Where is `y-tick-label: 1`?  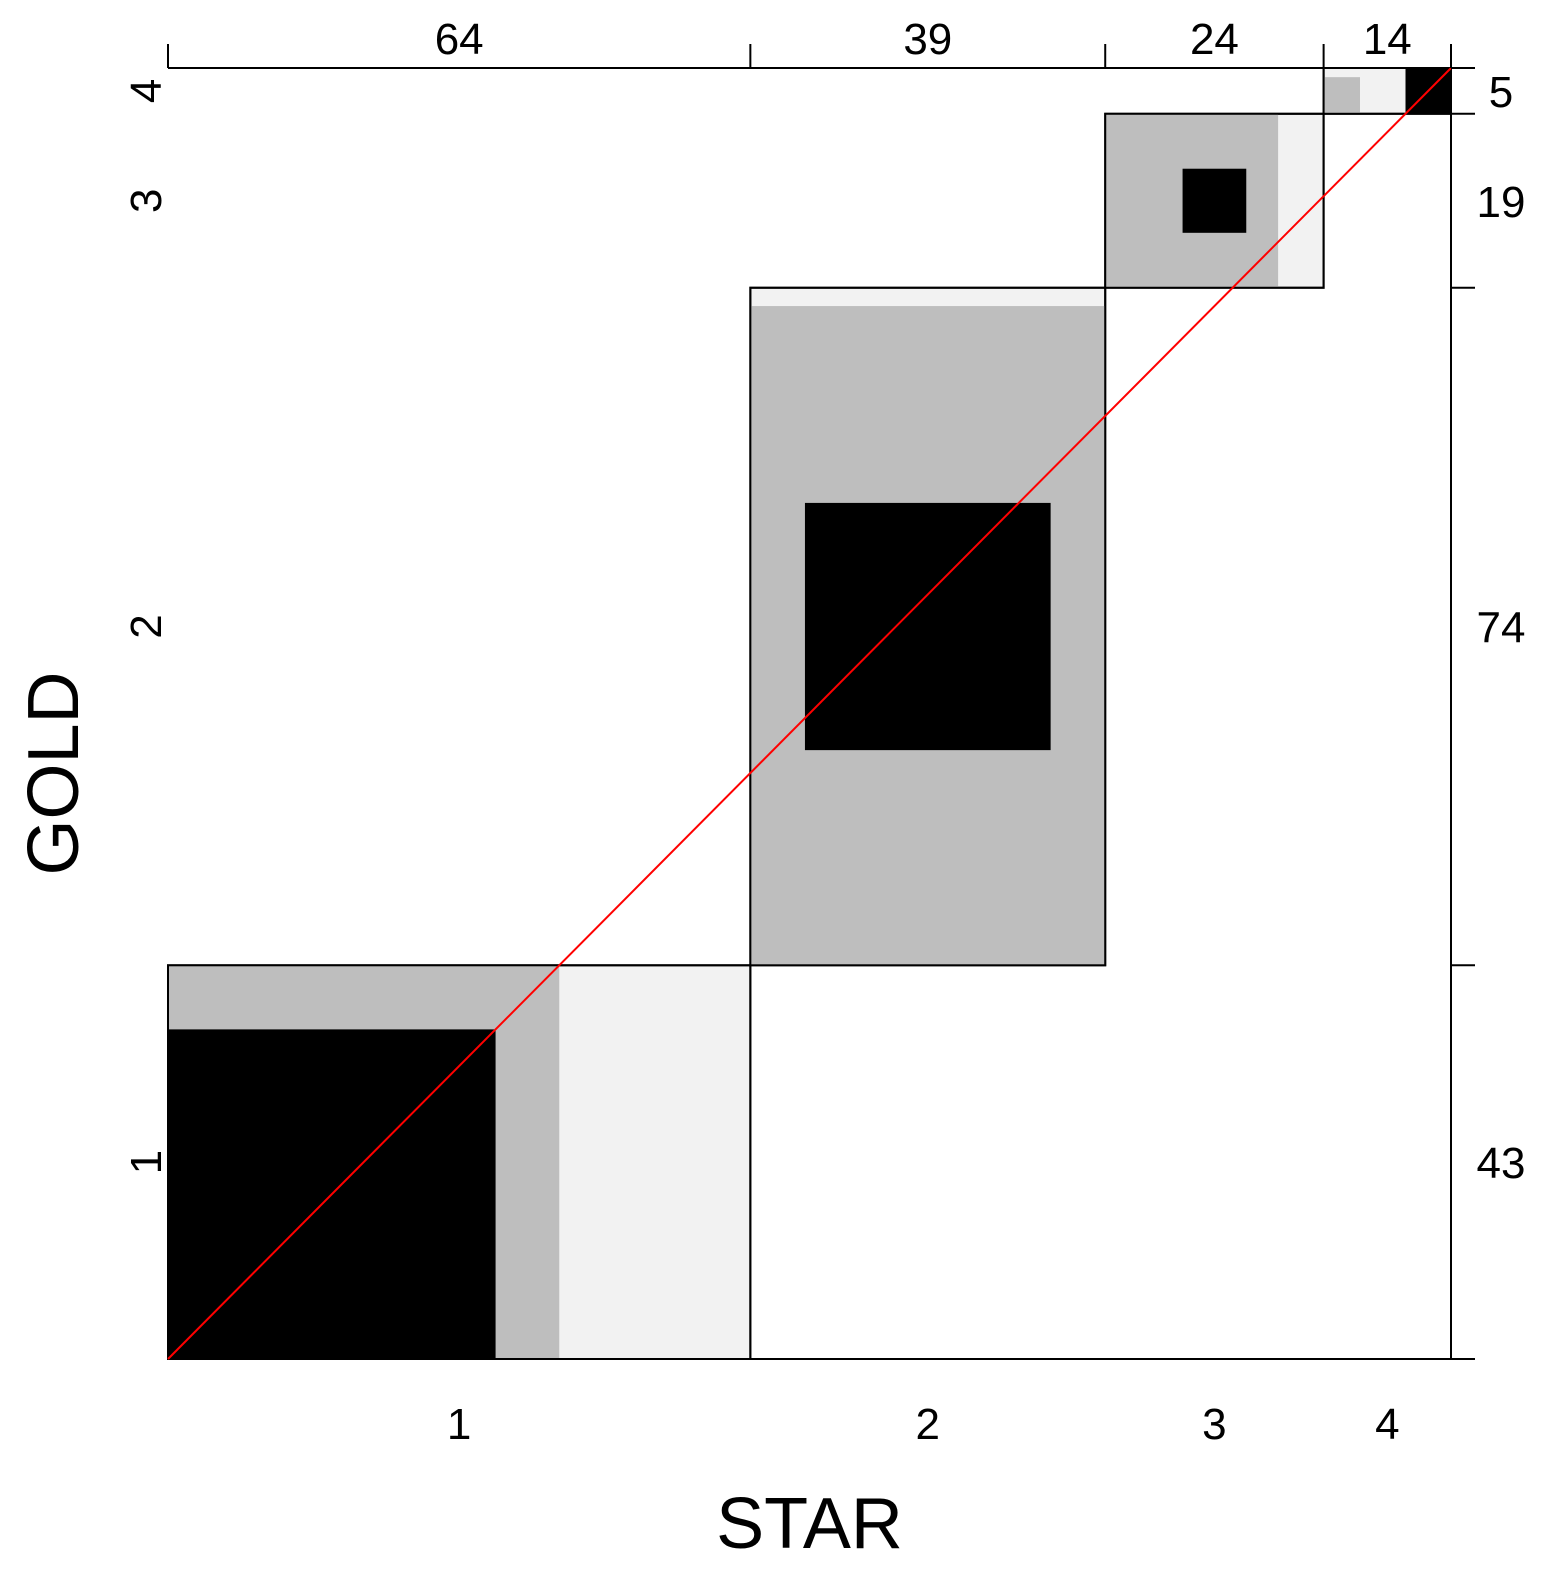 y-tick-label: 1 is located at coordinates (146, 1162).